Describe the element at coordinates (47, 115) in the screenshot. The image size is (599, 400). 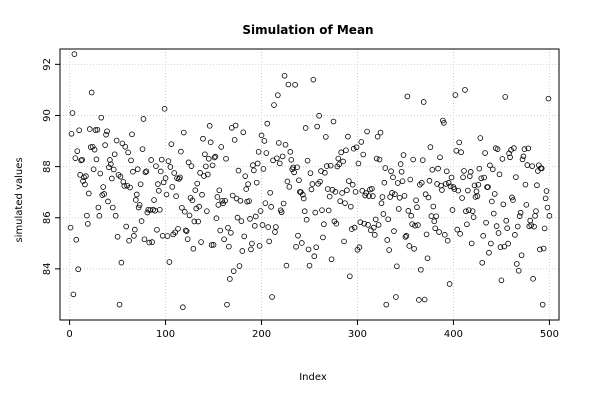
I see `y-tick-label: 90` at that location.